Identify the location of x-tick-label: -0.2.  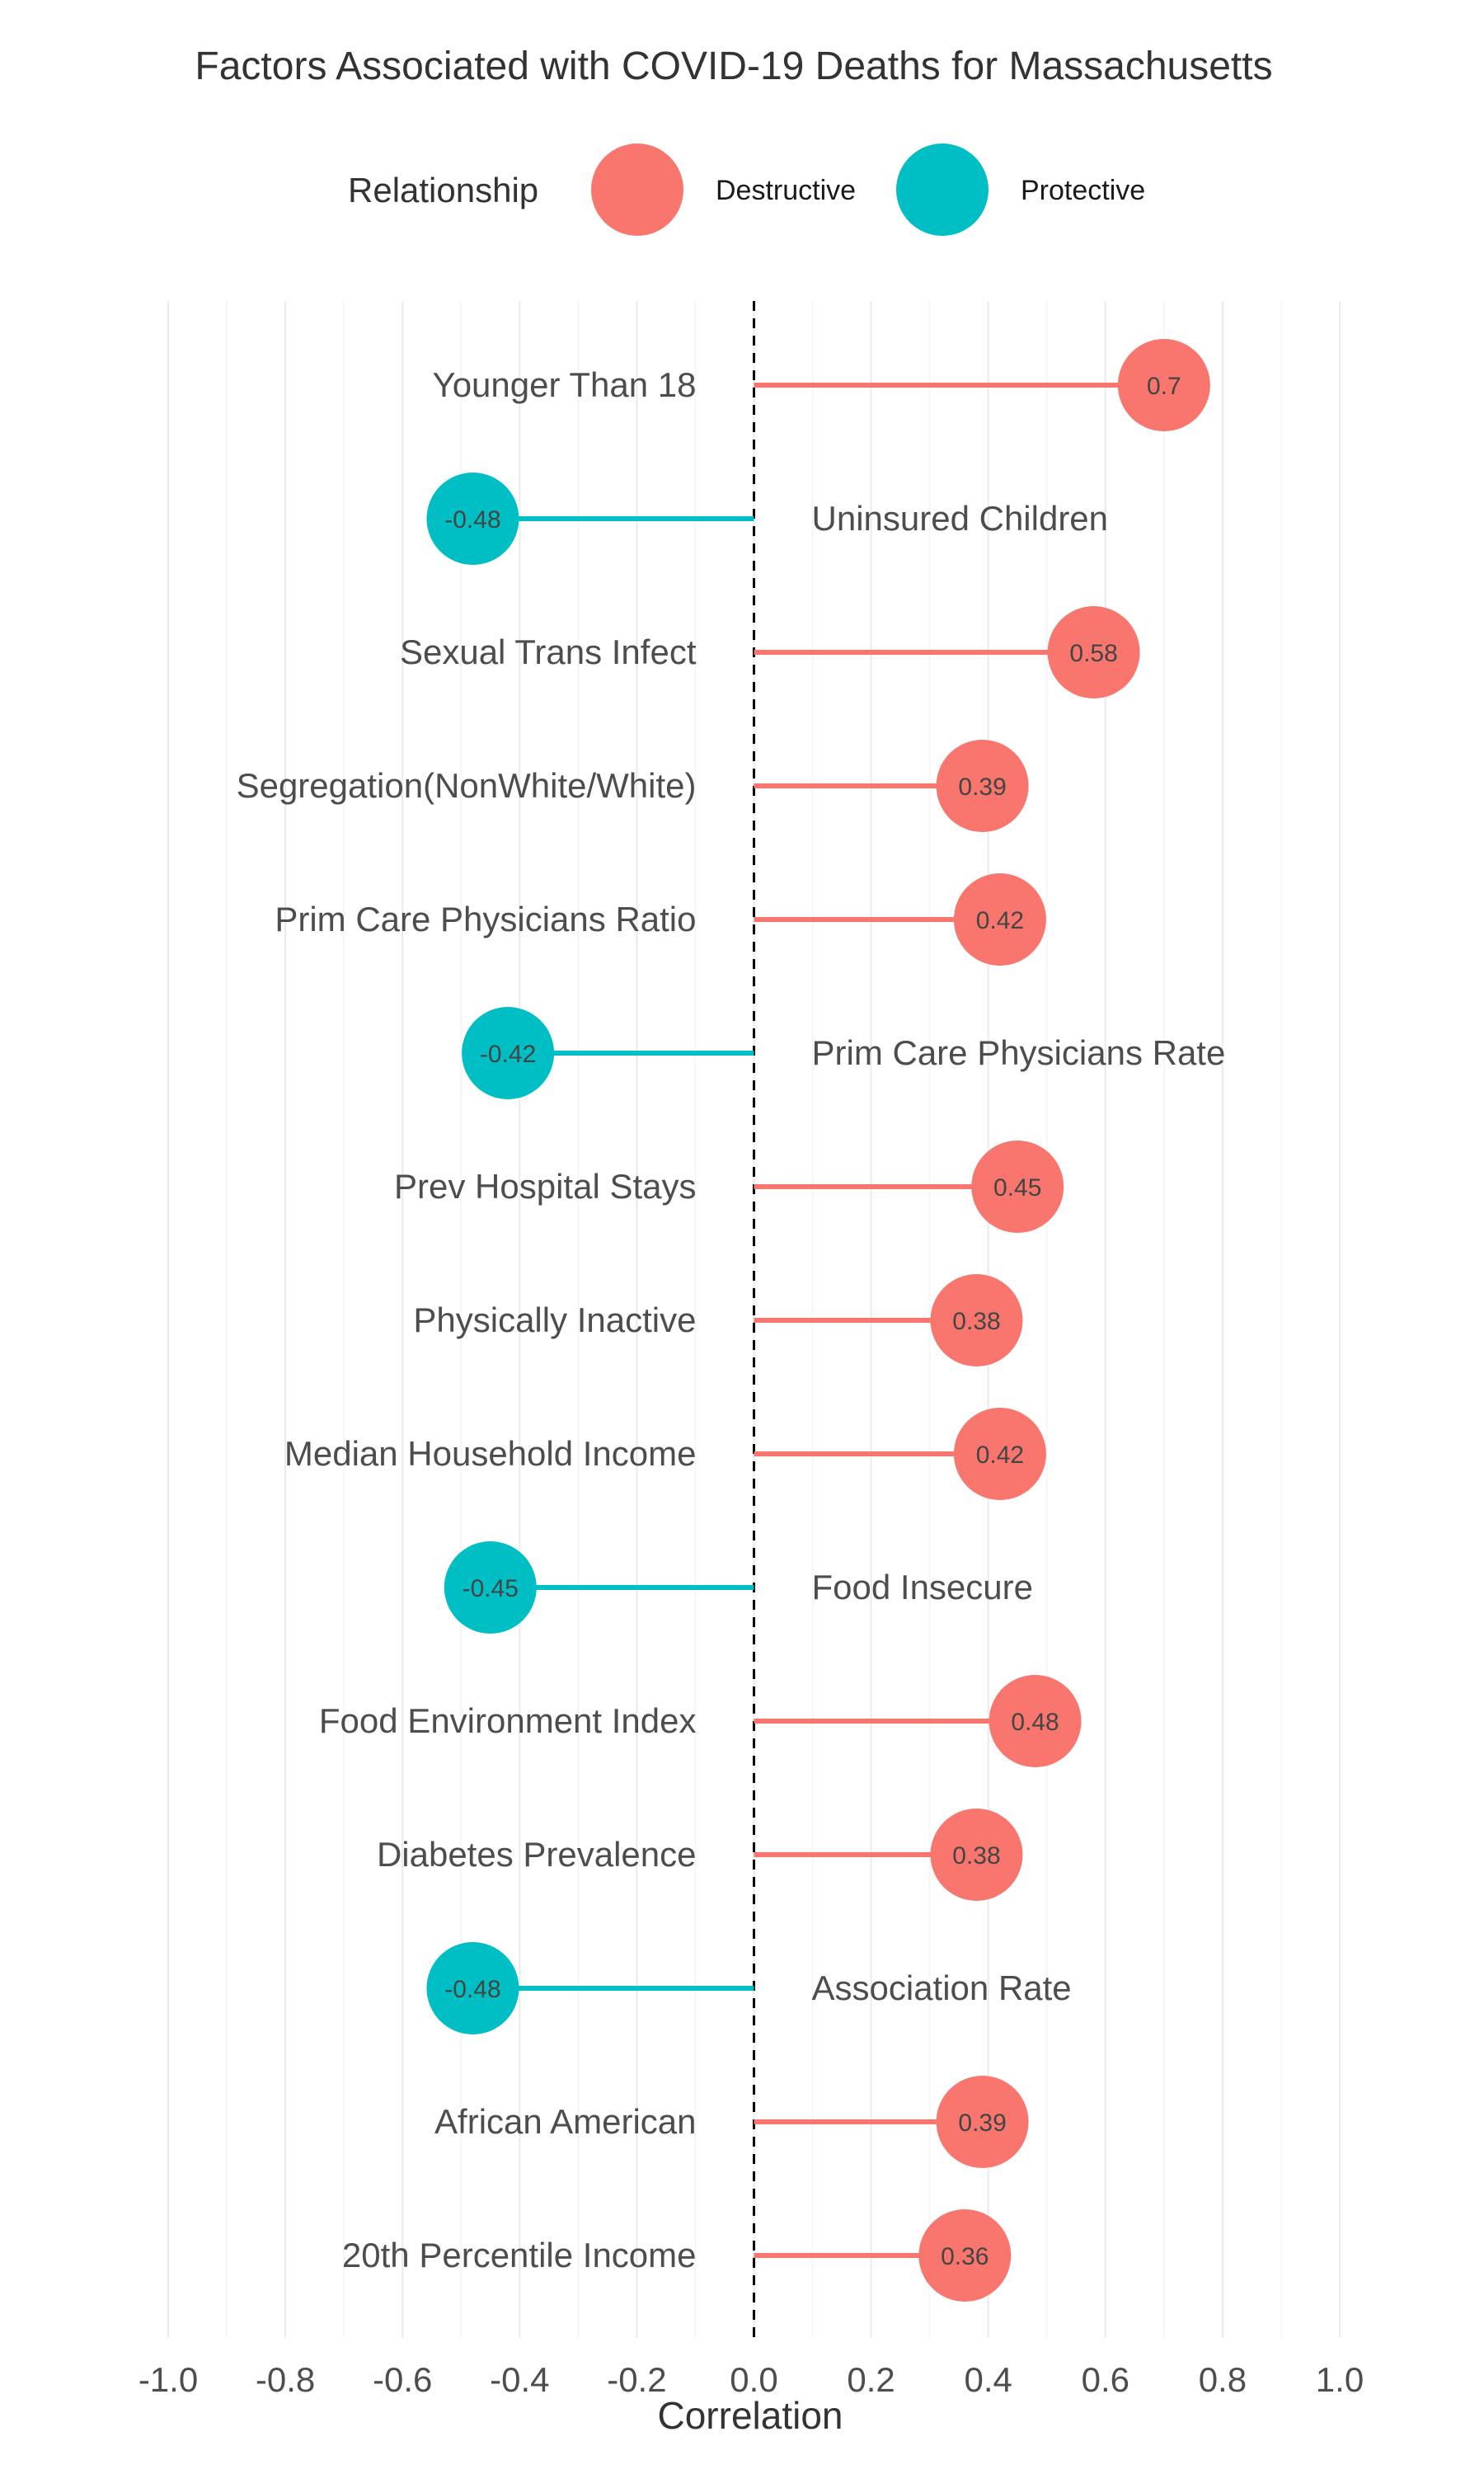
(636, 2379).